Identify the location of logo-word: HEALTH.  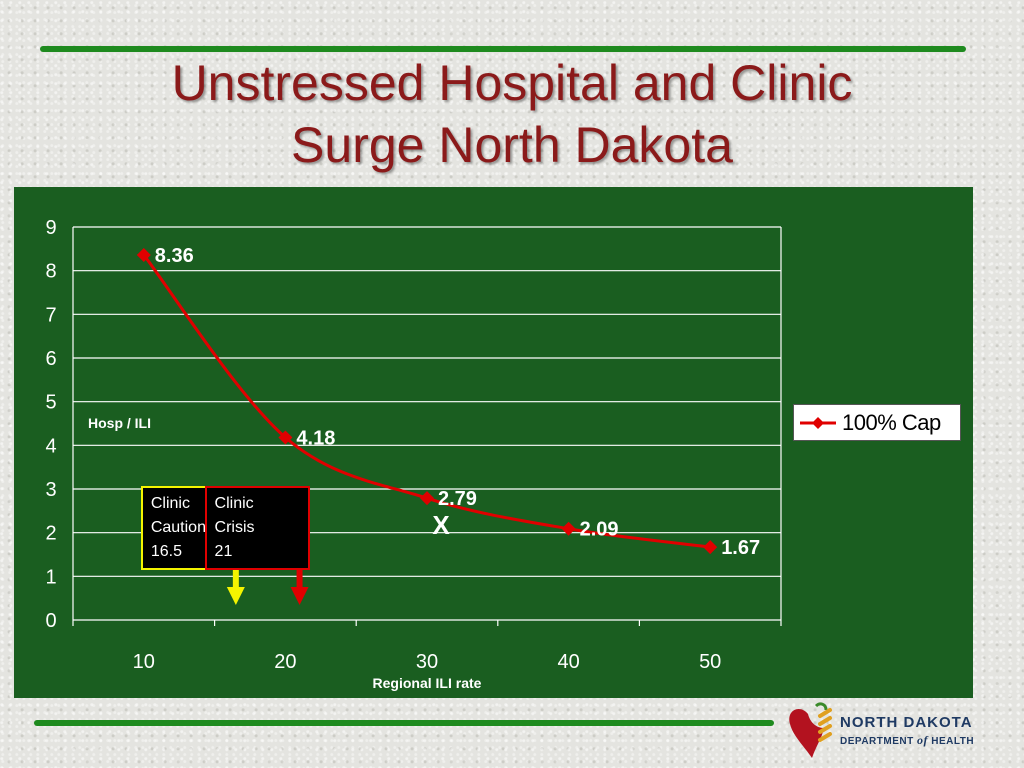
(953, 741).